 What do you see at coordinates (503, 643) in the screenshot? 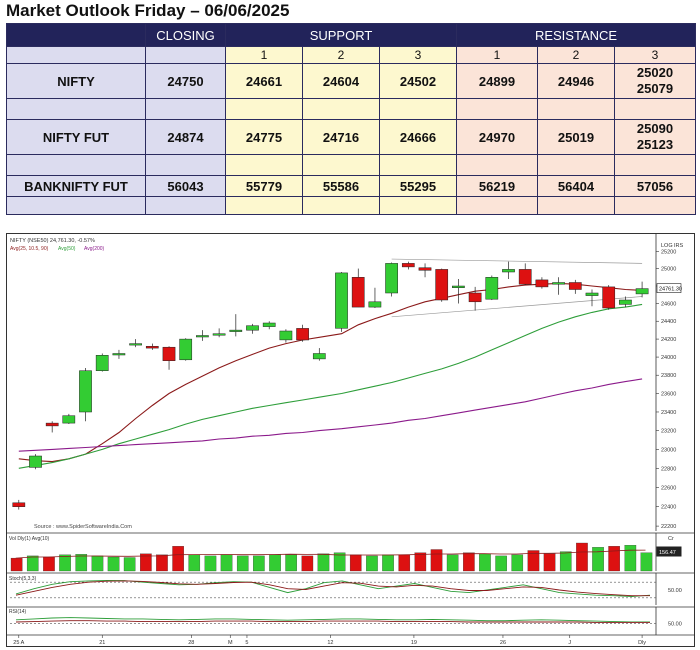
I see `x-tick-label: 26` at bounding box center [503, 643].